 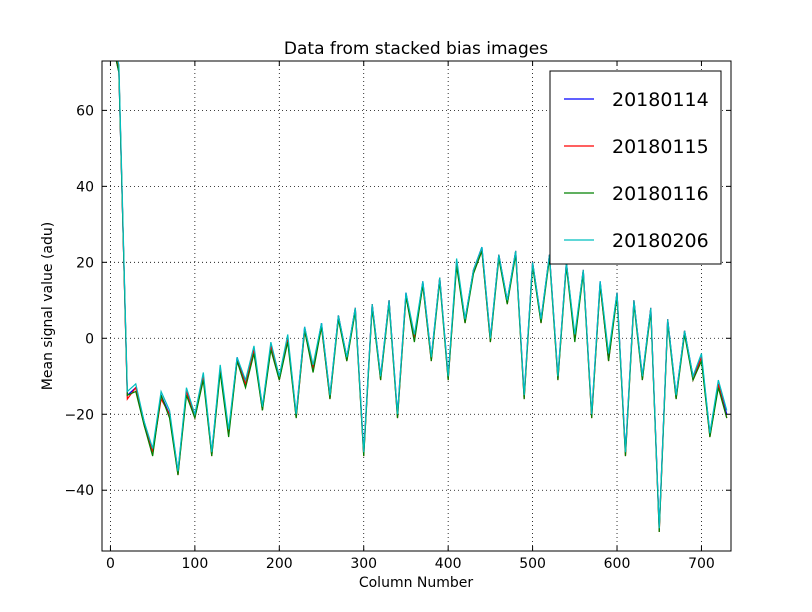 I want to click on x-axis-label: Column Number, so click(x=416, y=583).